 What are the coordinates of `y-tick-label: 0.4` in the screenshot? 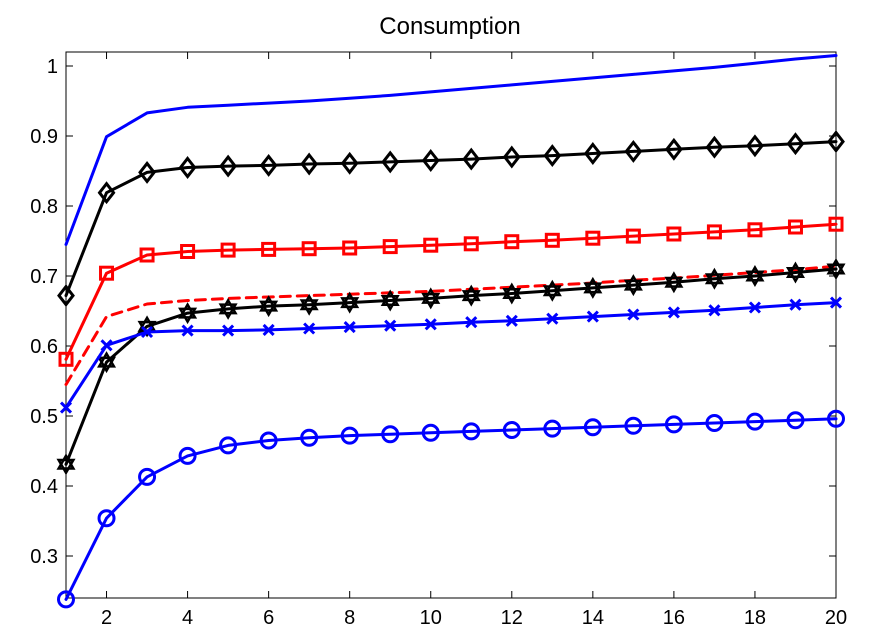 It's located at (44, 487).